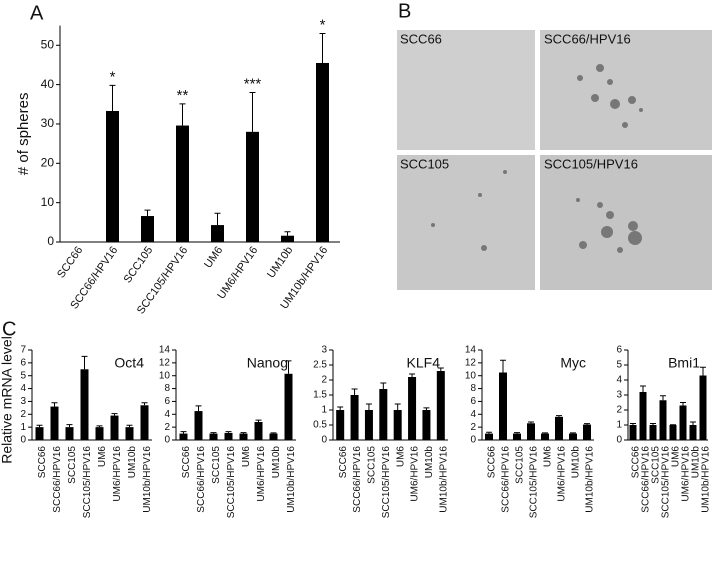  I want to click on chart-title: Myc, so click(573, 363).